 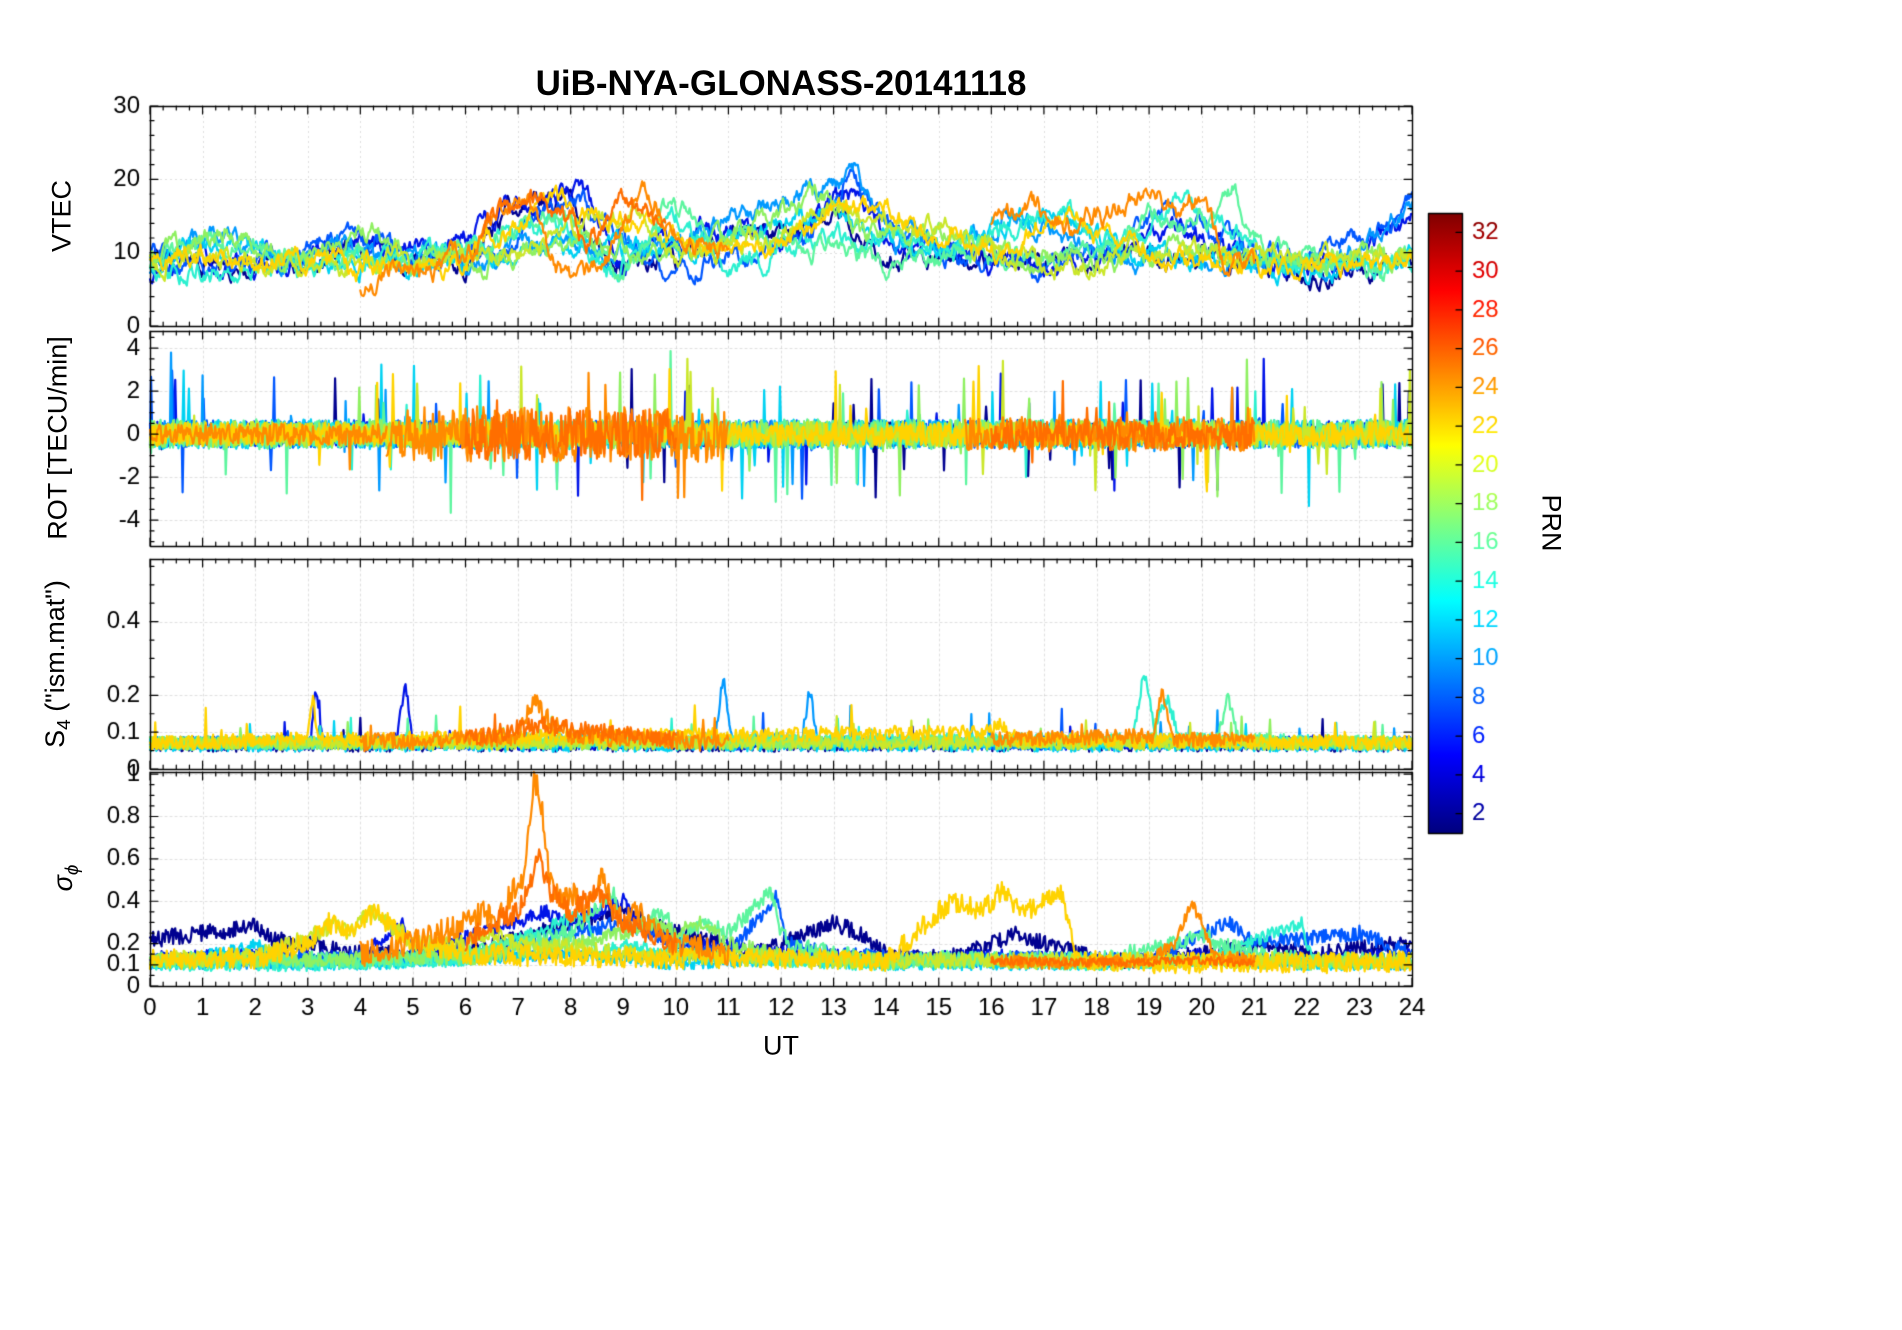 What do you see at coordinates (781, 83) in the screenshot?
I see `chart-title: UiB-NYA-GLONASS-20141118` at bounding box center [781, 83].